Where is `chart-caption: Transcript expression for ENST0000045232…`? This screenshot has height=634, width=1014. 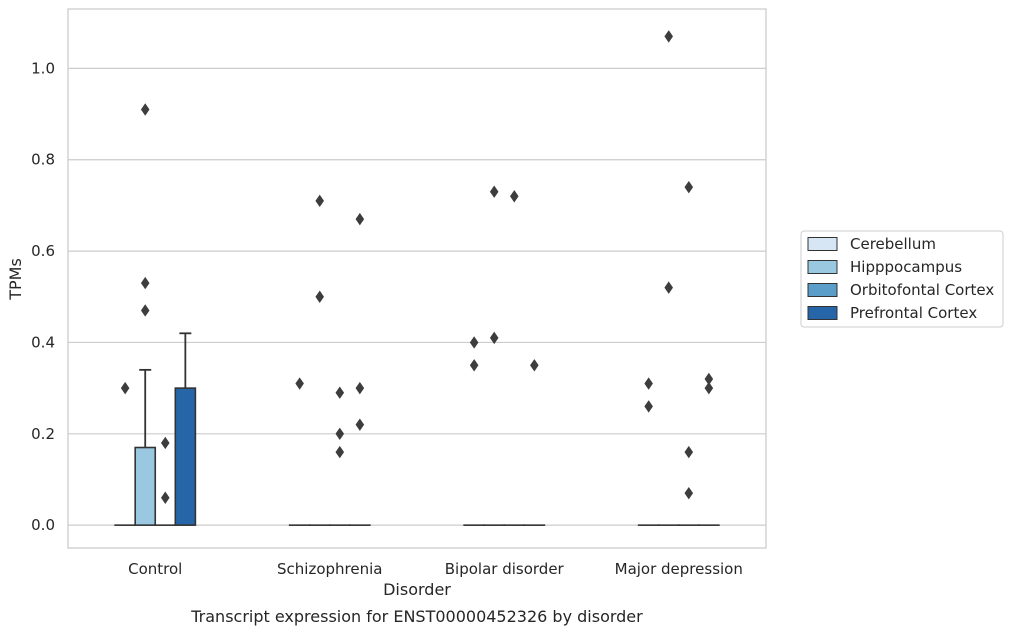
chart-caption: Transcript expression for ENST0000045232… is located at coordinates (416, 616).